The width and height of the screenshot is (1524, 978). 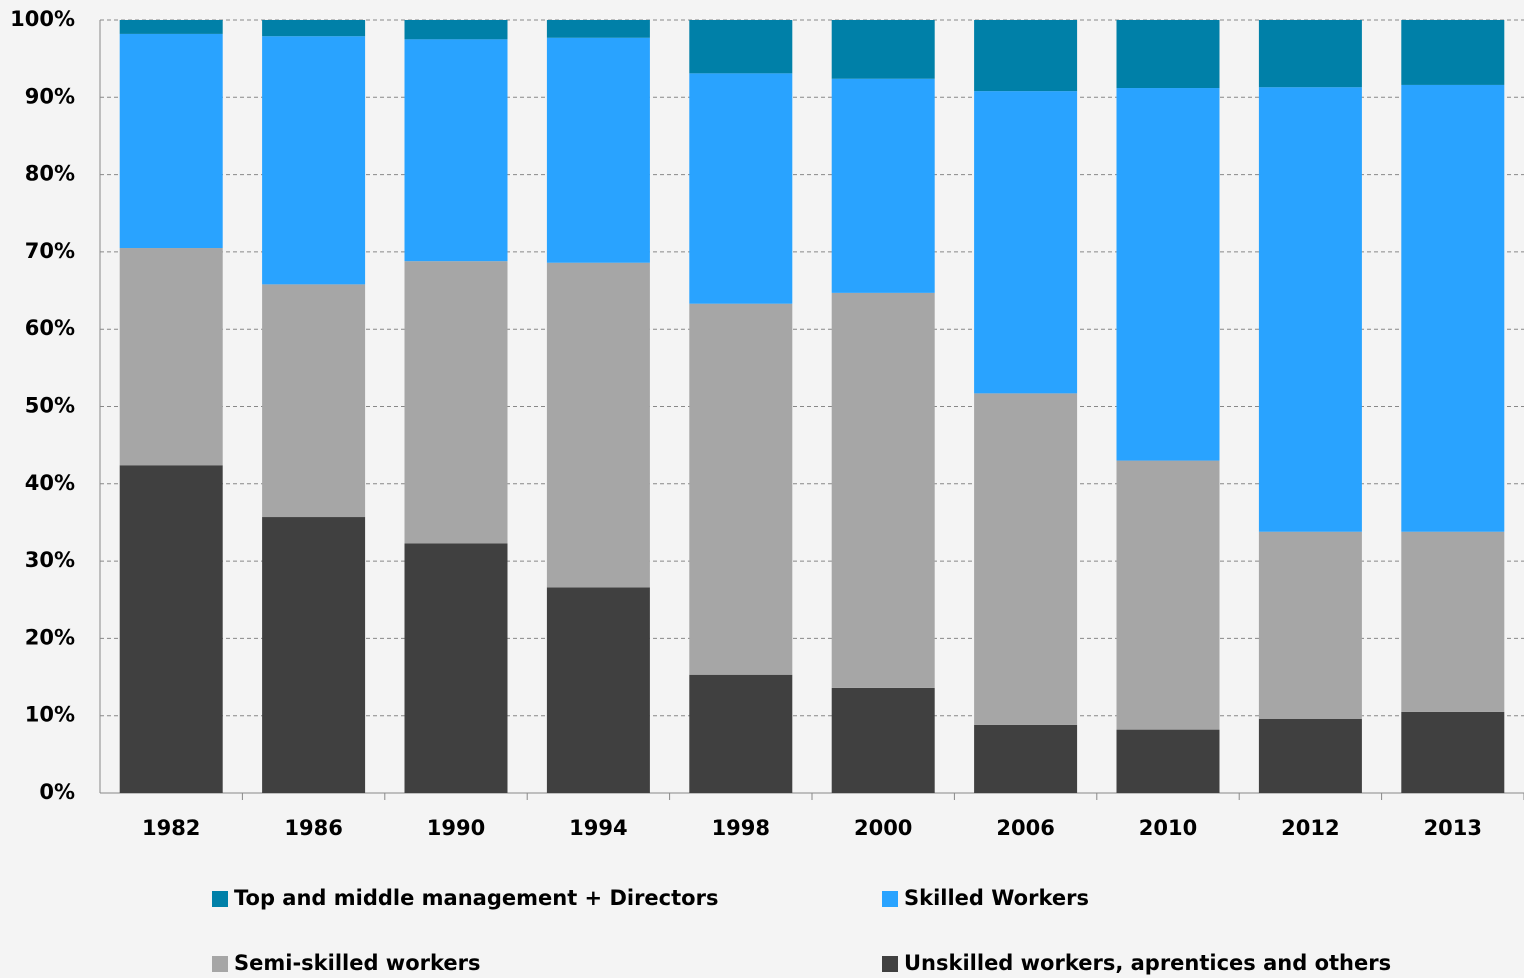 I want to click on x-tick-label: 2012, so click(x=1310, y=828).